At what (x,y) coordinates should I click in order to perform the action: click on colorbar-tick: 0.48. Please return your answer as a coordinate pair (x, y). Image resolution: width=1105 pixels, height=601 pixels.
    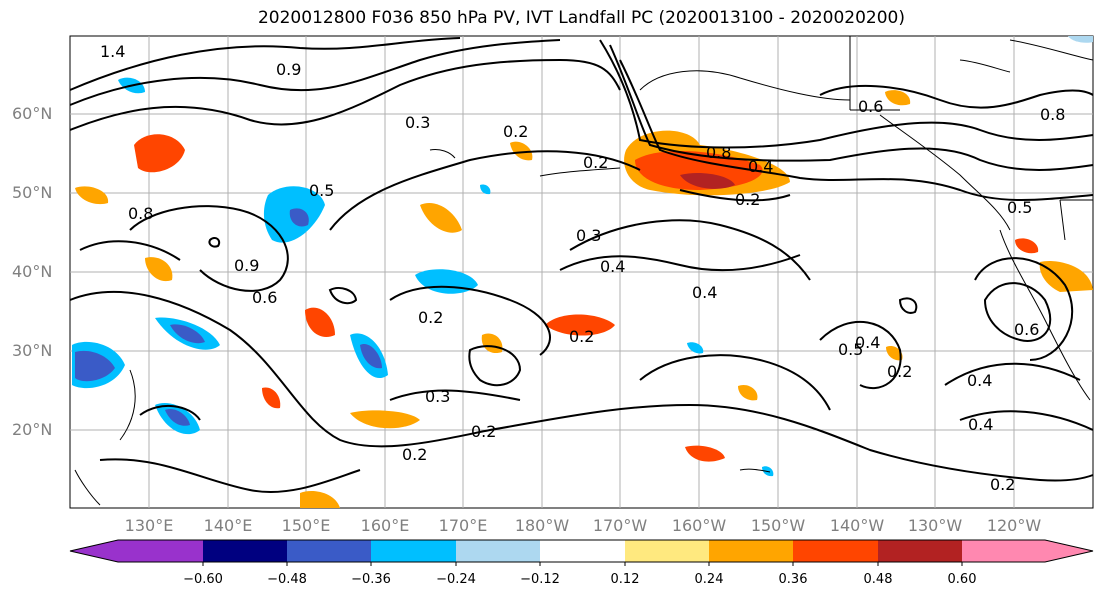
    Looking at the image, I should click on (878, 579).